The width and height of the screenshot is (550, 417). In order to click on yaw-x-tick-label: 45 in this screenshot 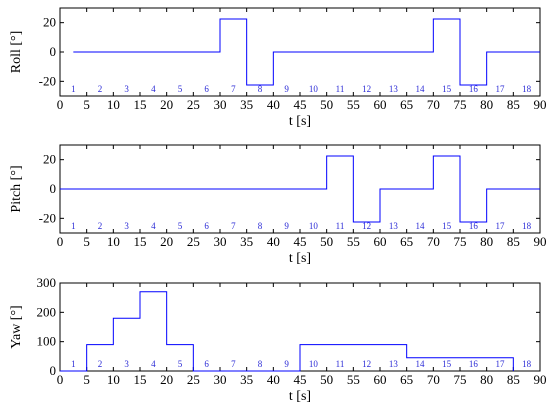, I will do `click(300, 379)`.